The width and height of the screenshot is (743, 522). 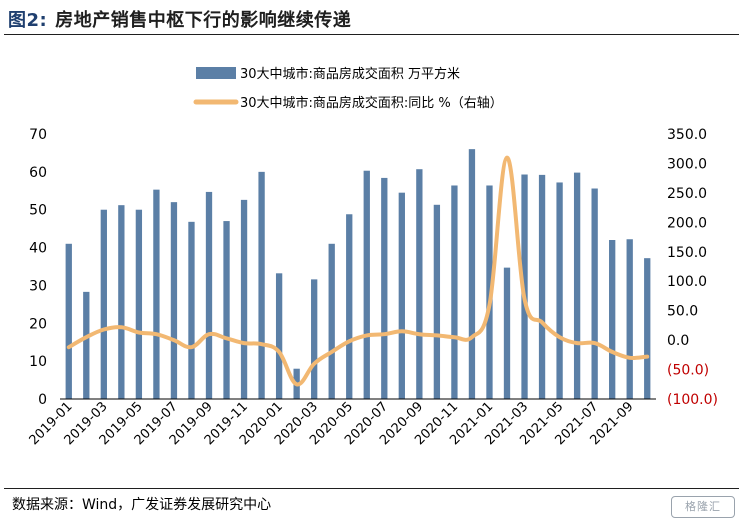 I want to click on y-right-tick-label: (100.0), so click(x=692, y=400).